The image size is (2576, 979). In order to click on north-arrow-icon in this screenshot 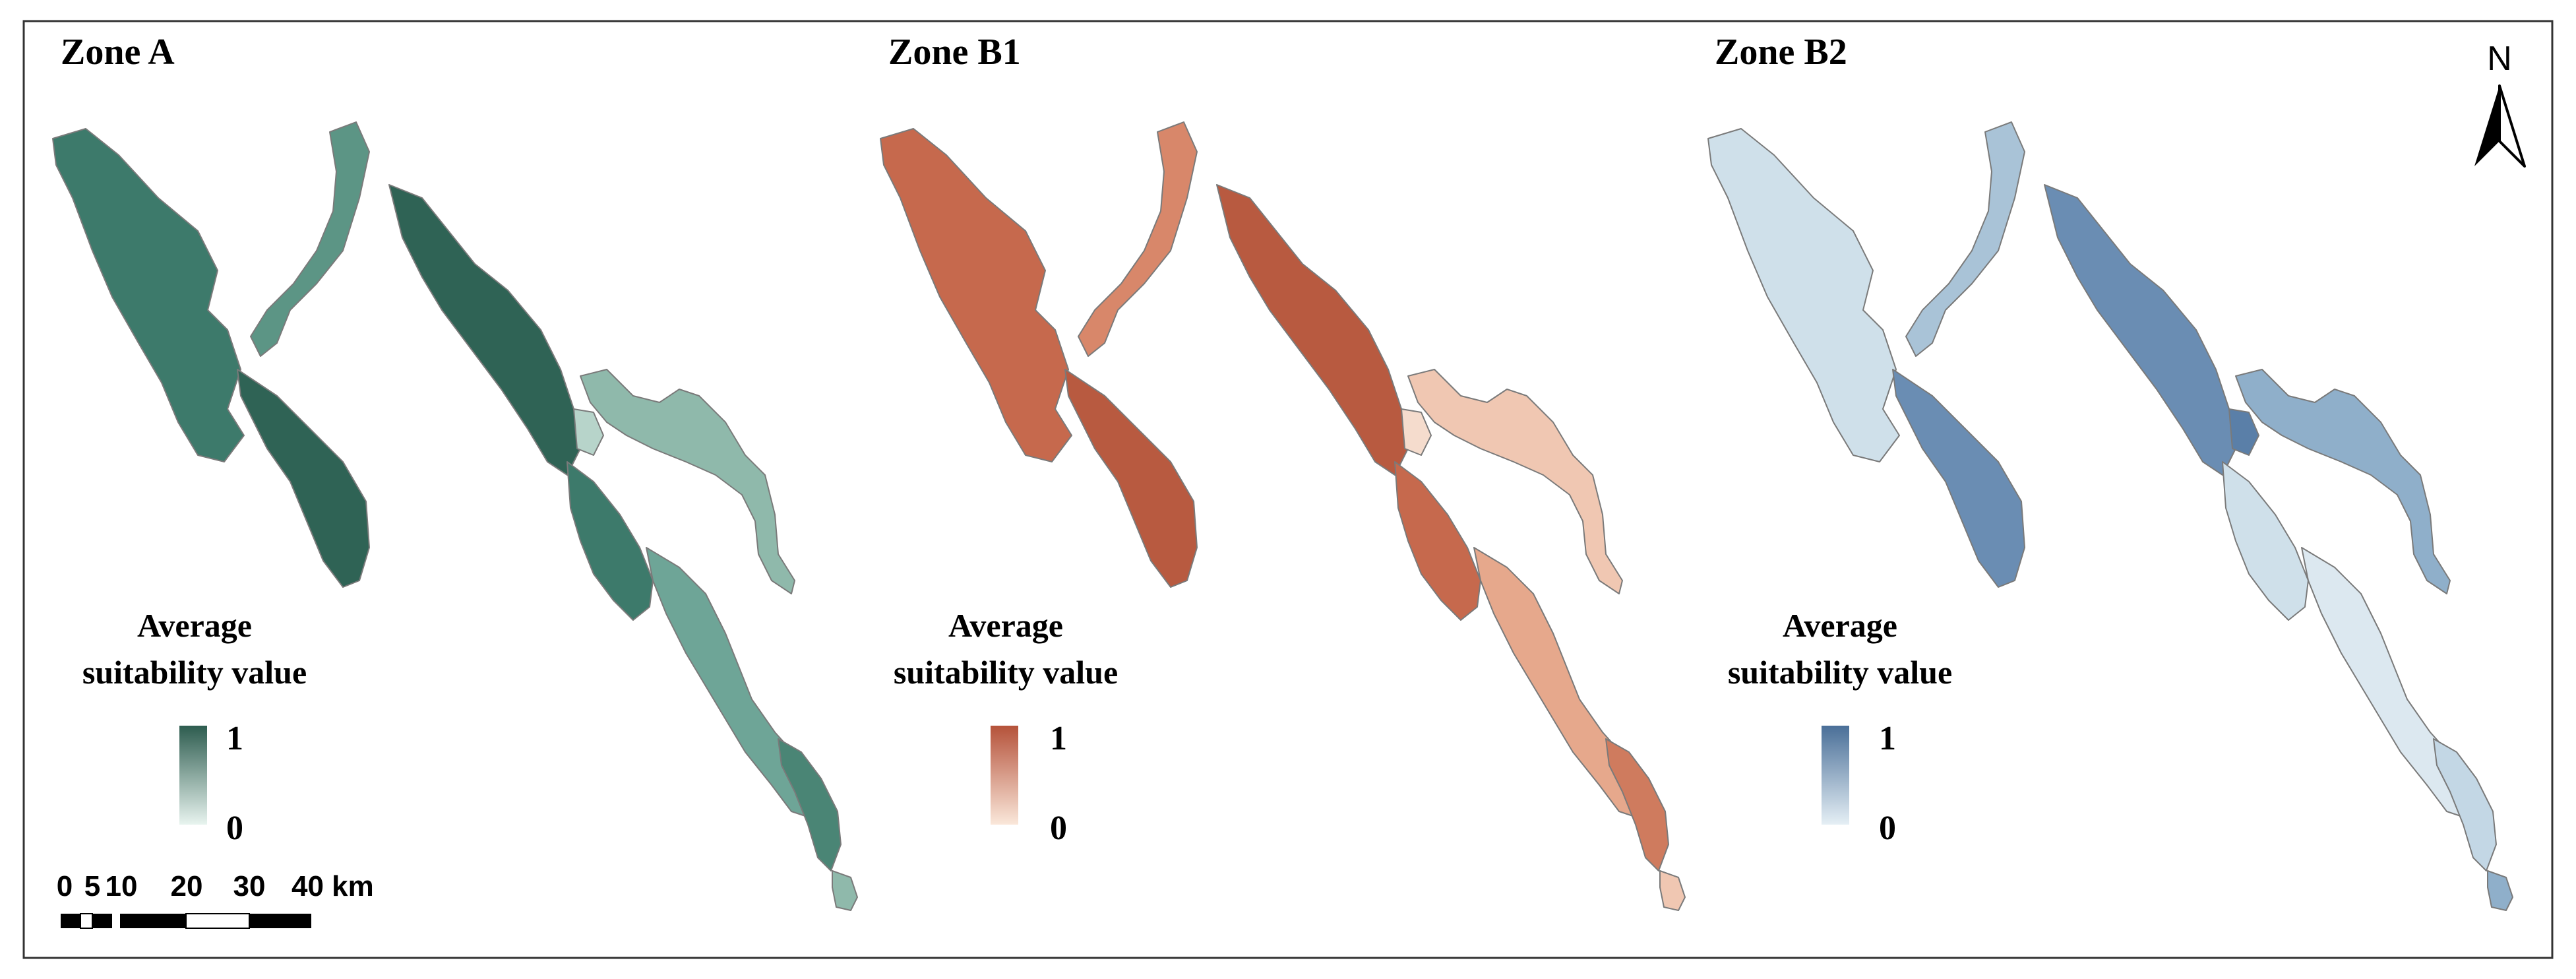, I will do `click(2486, 126)`.